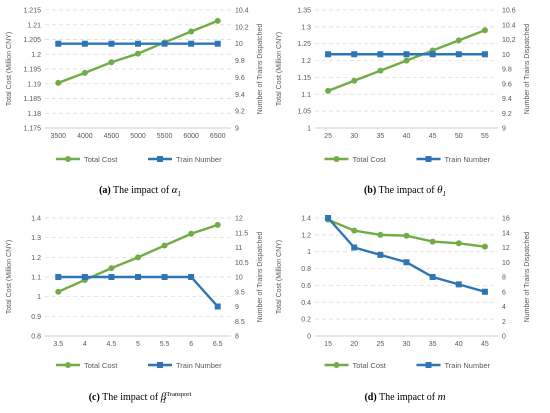 The image size is (550, 413). I want to click on y2-tick-label: 10.4, so click(509, 25).